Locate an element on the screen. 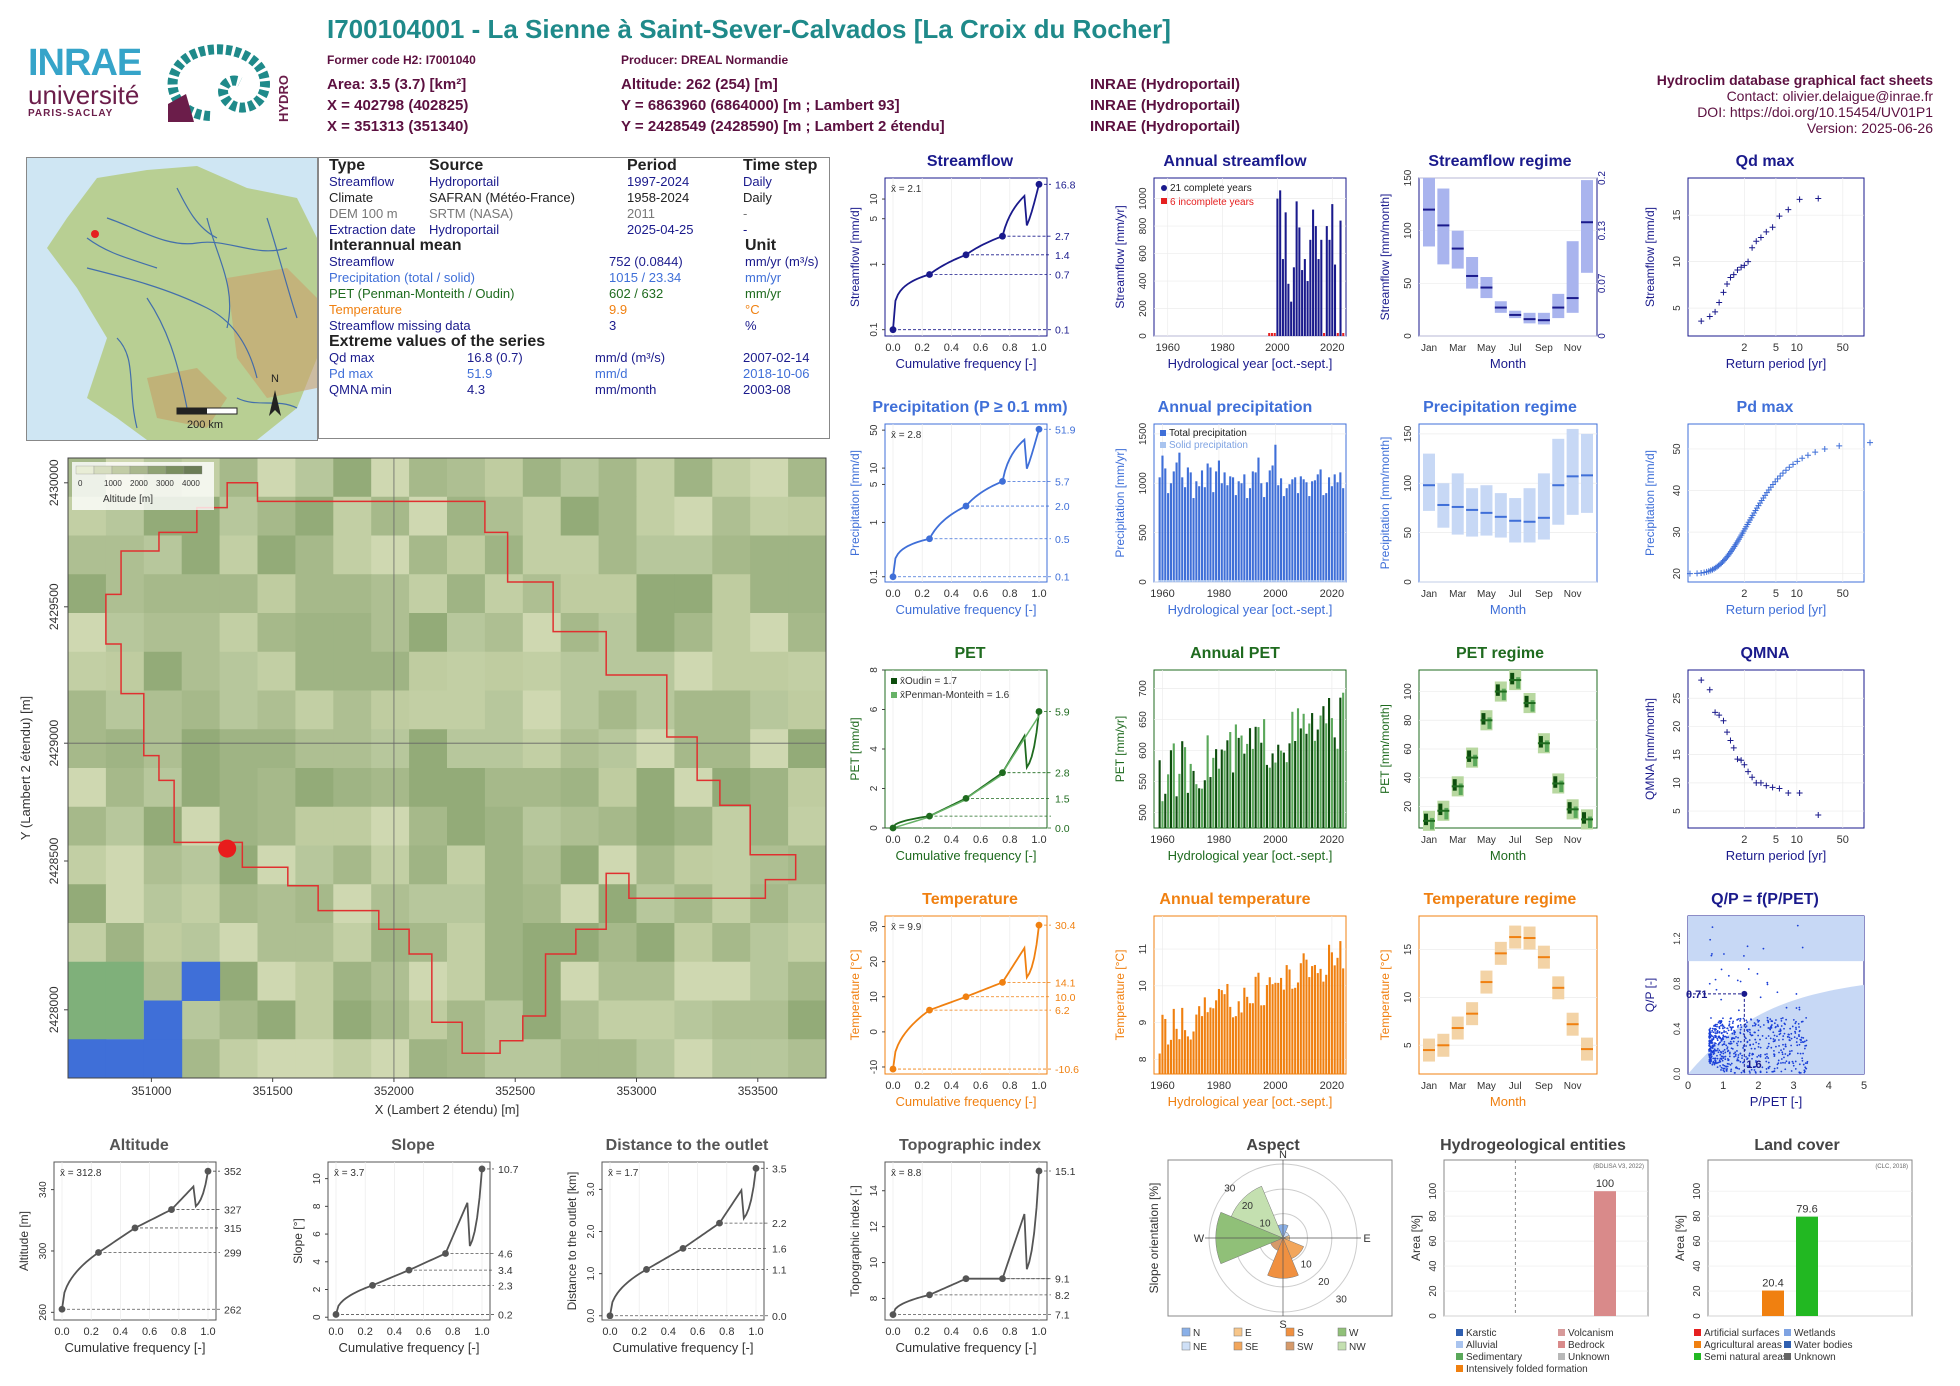  legend-label: Wetlands is located at coordinates (1815, 1333).